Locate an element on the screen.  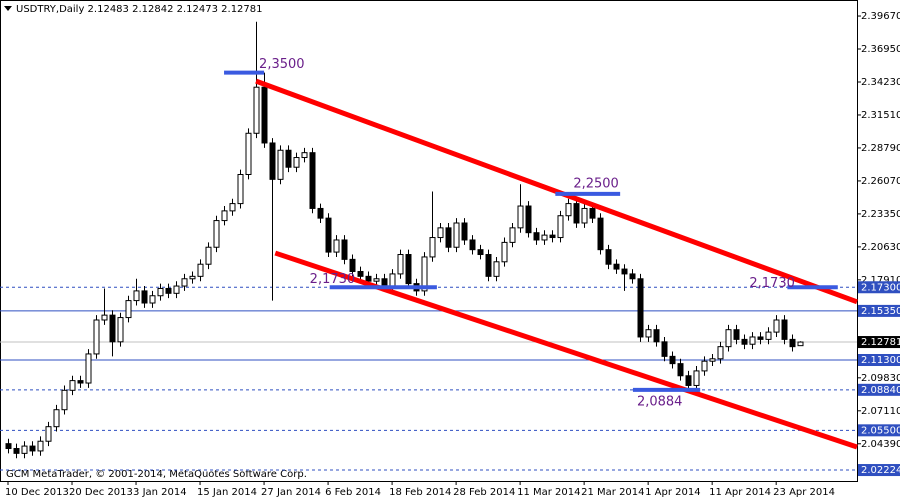
y-tick-label: 2.09830 is located at coordinates (880, 378).